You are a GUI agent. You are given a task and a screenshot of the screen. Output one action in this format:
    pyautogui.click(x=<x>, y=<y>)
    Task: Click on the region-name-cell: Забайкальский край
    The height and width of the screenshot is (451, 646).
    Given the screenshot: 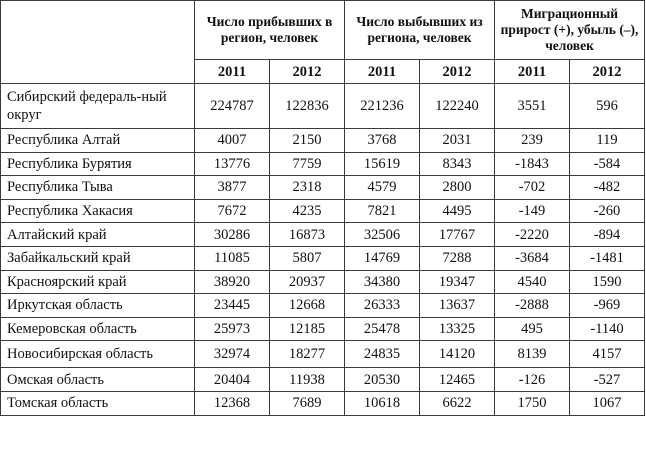 What is the action you would take?
    pyautogui.click(x=97, y=258)
    